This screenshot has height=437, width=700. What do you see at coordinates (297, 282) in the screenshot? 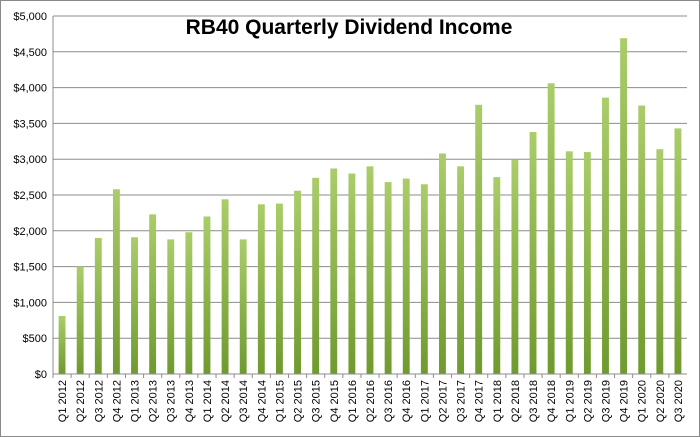
I see `bar-q2-2015` at bounding box center [297, 282].